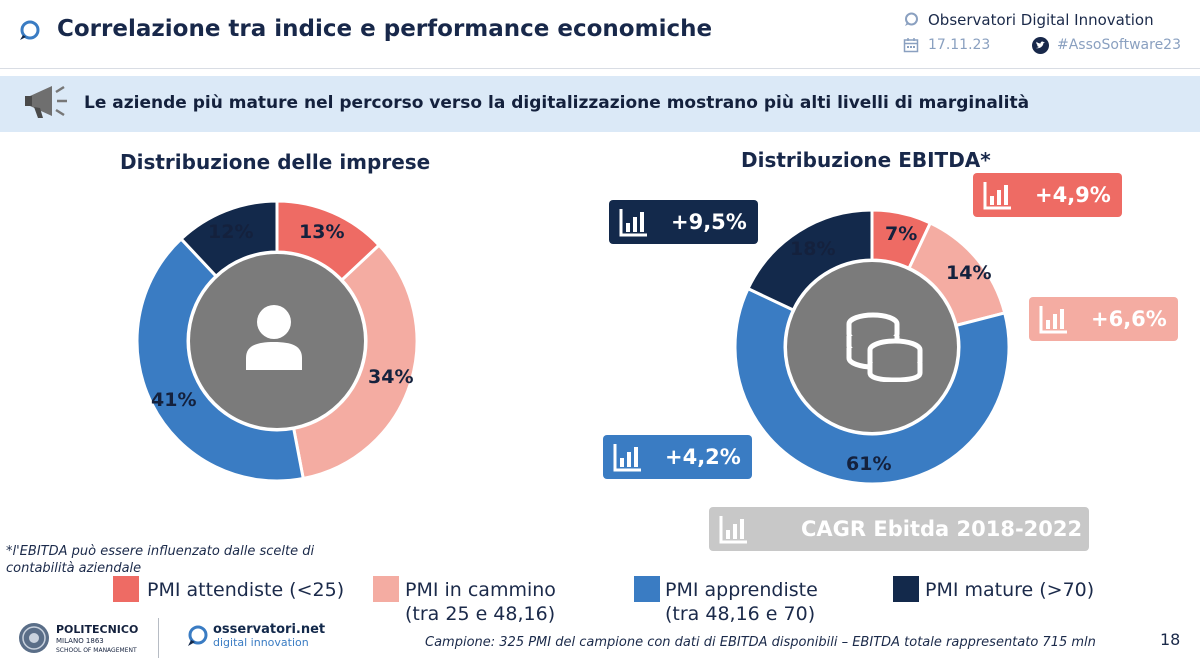 This screenshot has height=664, width=1200. Describe the element at coordinates (600, 68) in the screenshot. I see `header-divider` at that location.